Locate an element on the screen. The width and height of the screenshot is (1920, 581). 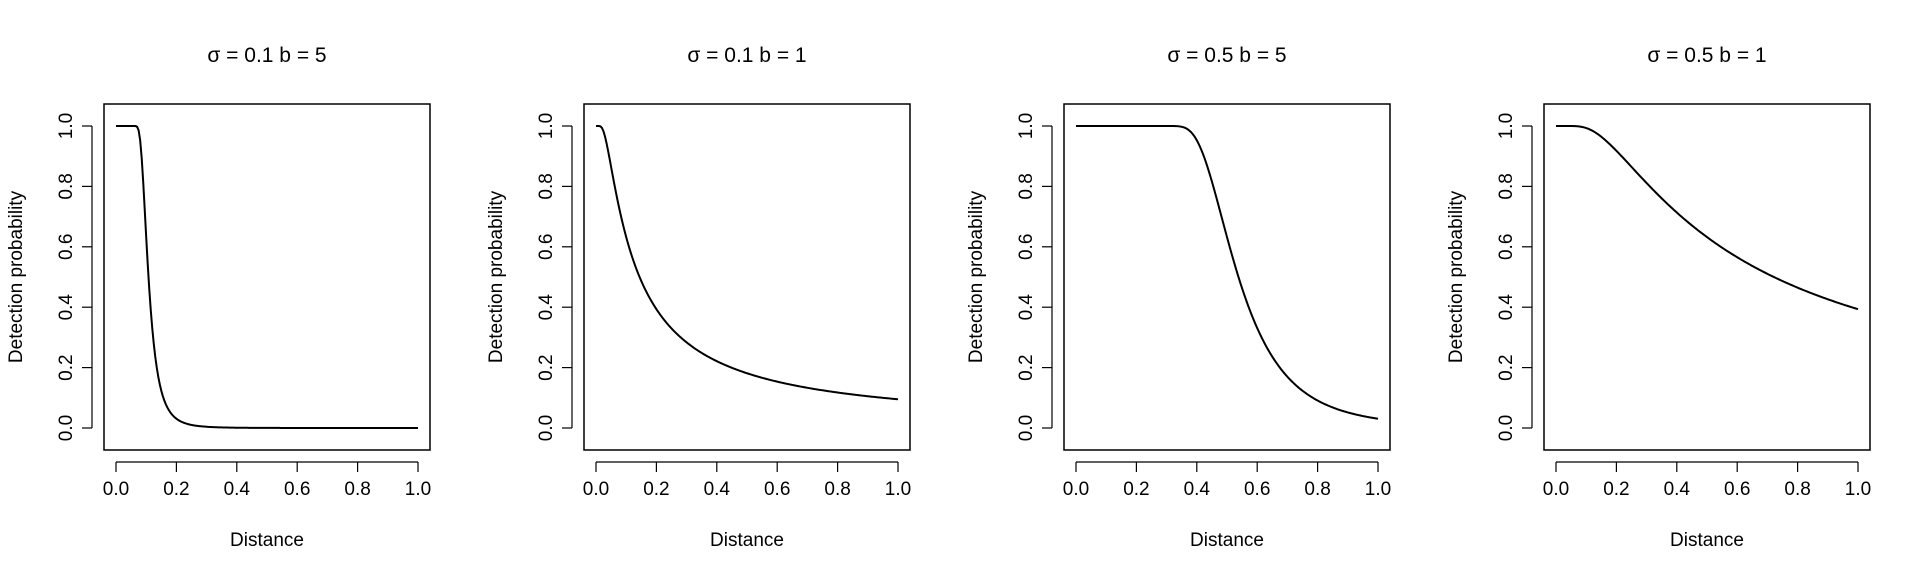
chart-title: σ = 0.5 b = 5 is located at coordinates (1226, 55).